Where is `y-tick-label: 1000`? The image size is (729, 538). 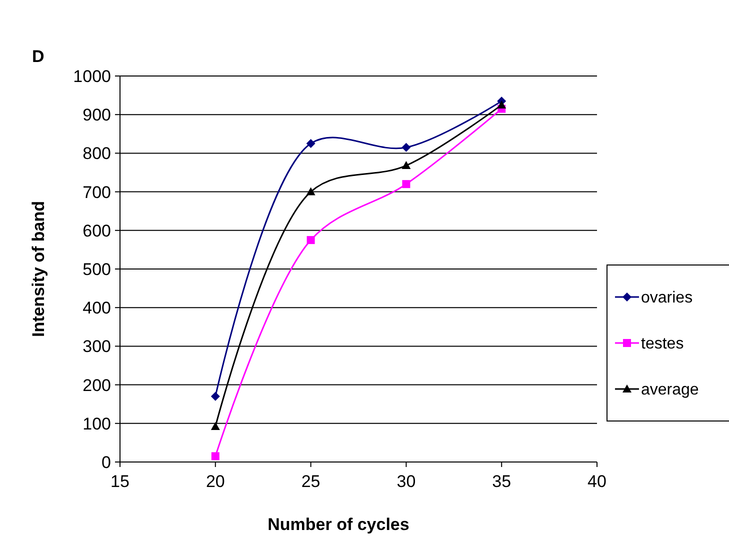
y-tick-label: 1000 is located at coordinates (92, 76).